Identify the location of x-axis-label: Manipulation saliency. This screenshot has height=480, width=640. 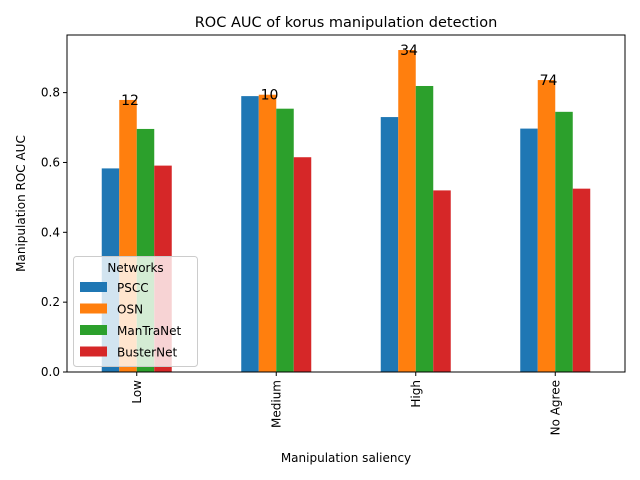
(346, 458).